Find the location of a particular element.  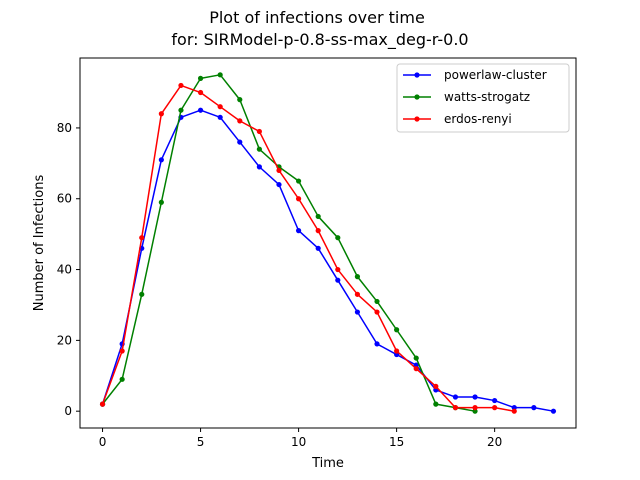

y-axis: 0 20 40 60 80 is located at coordinates (68, 269).